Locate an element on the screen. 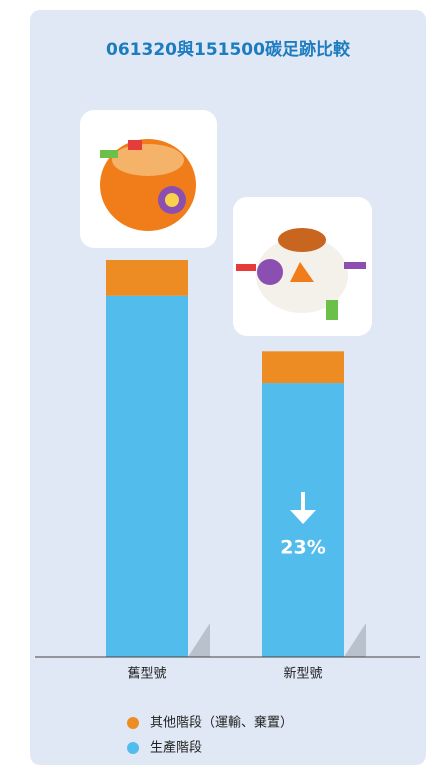 This screenshot has height=773, width=436. annotation: 23% is located at coordinates (302, 548).